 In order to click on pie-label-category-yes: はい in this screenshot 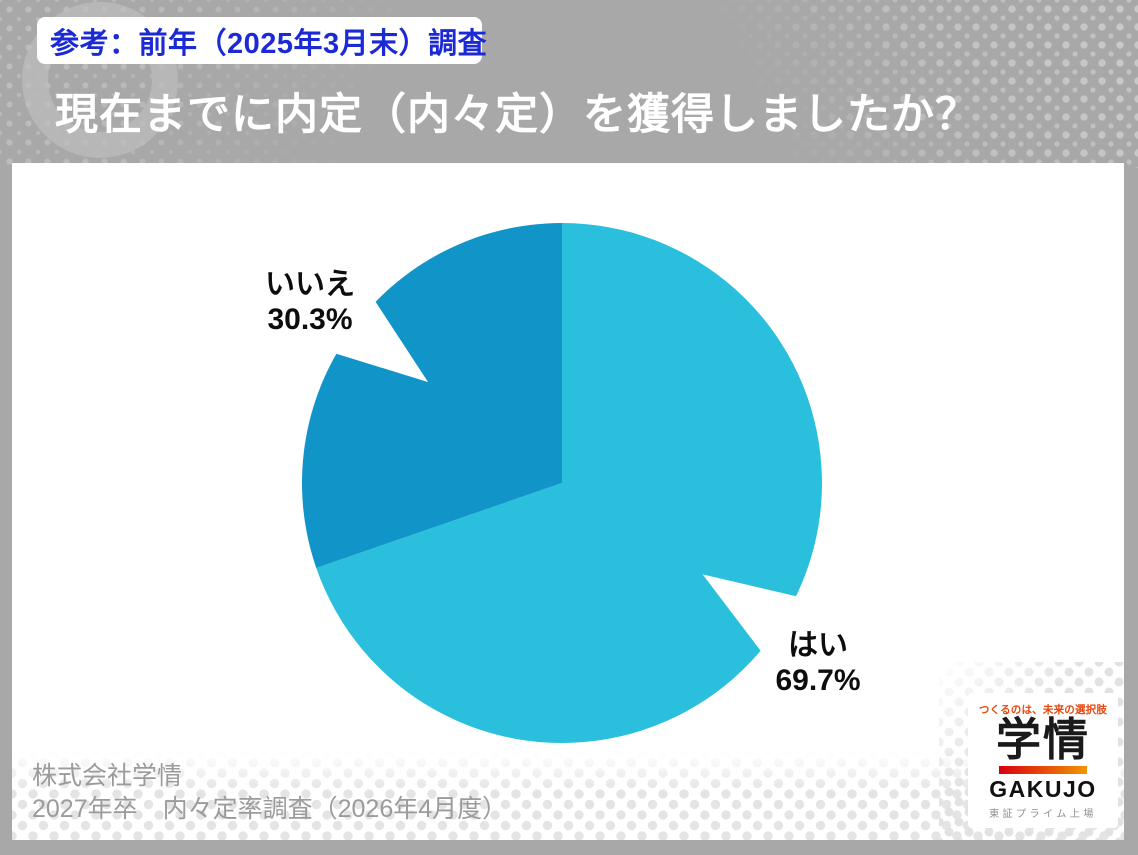, I will do `click(817, 645)`.